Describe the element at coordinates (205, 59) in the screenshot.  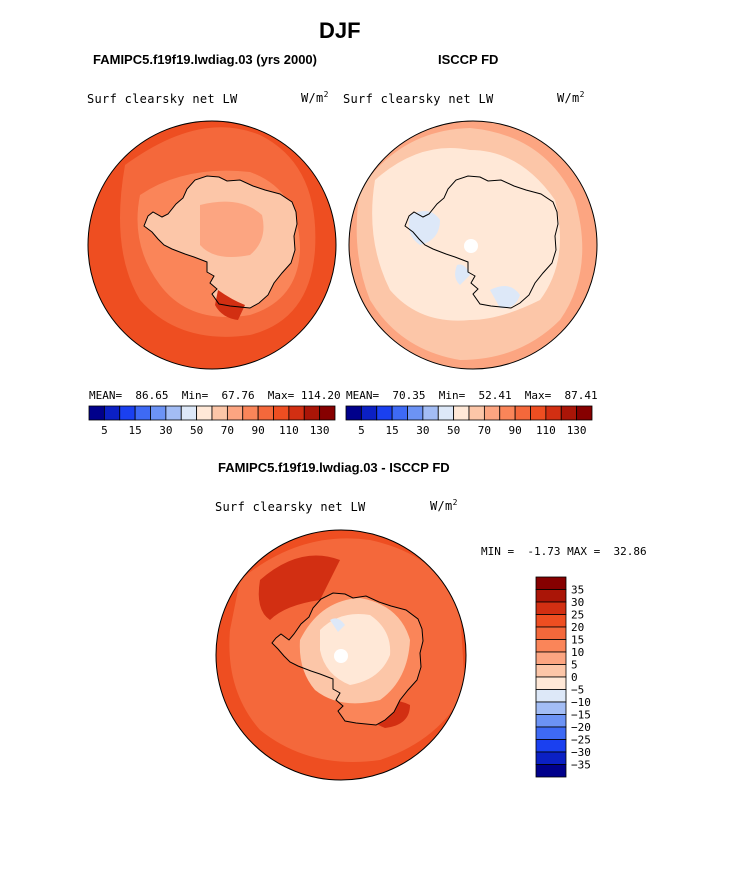
I see `panel-1-header: FAMIPC5.f19f19.lwdiag.03 (yrs 2000)` at that location.